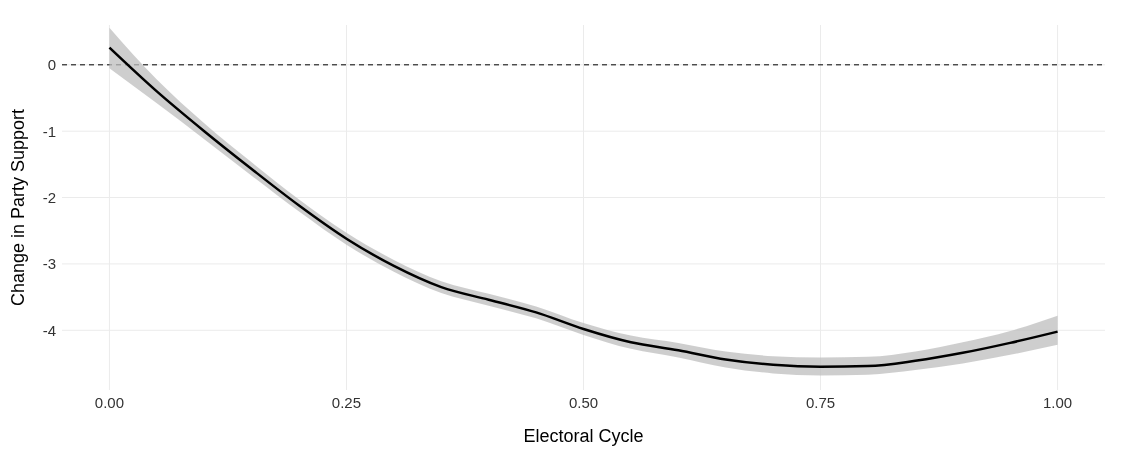 The image size is (1125, 454). What do you see at coordinates (49, 330) in the screenshot?
I see `y-tick-label: -4` at bounding box center [49, 330].